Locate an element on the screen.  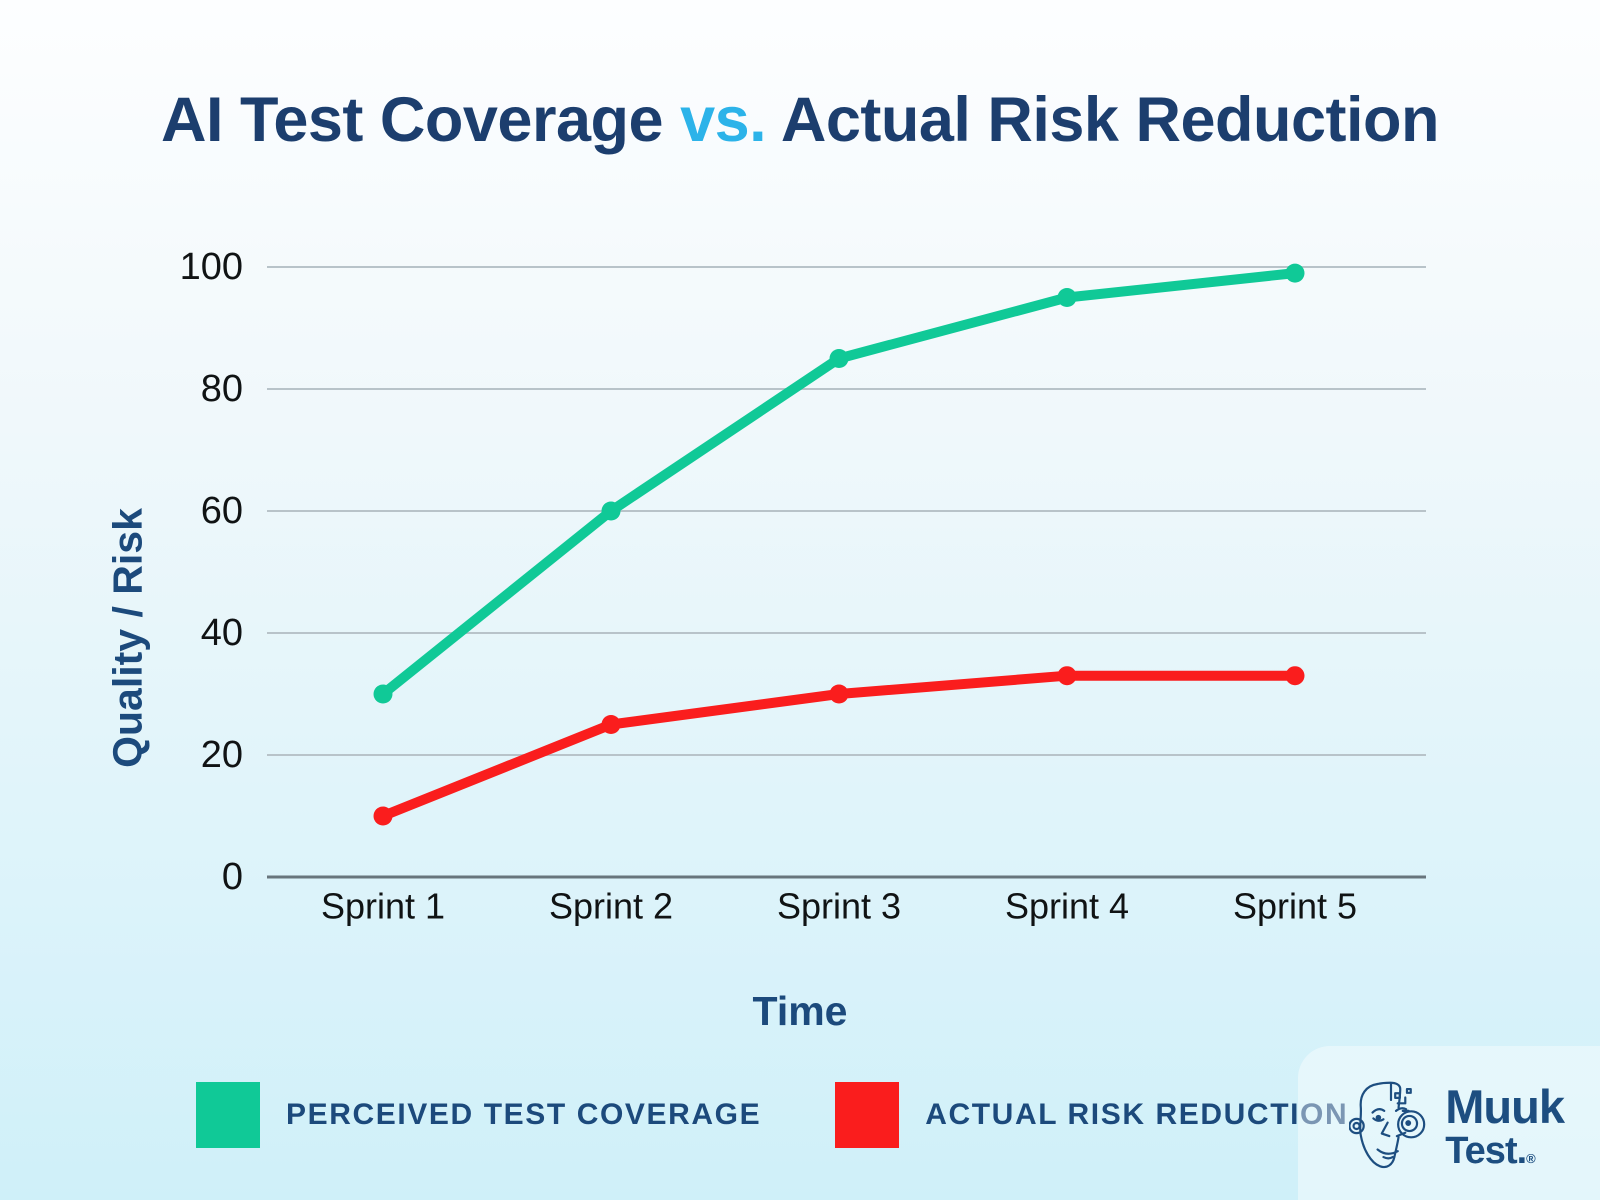
y-tick-label: 60 is located at coordinates (222, 511).